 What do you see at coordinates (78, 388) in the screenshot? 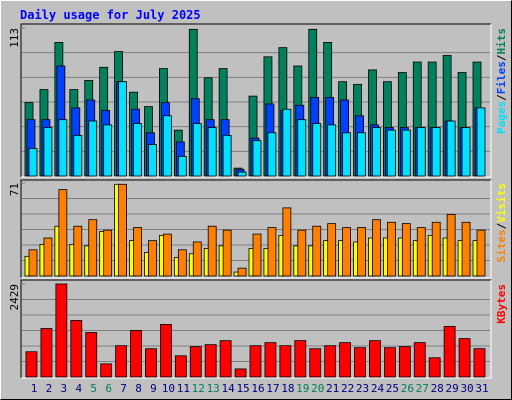
I see `x-tick-label: 4` at bounding box center [78, 388].